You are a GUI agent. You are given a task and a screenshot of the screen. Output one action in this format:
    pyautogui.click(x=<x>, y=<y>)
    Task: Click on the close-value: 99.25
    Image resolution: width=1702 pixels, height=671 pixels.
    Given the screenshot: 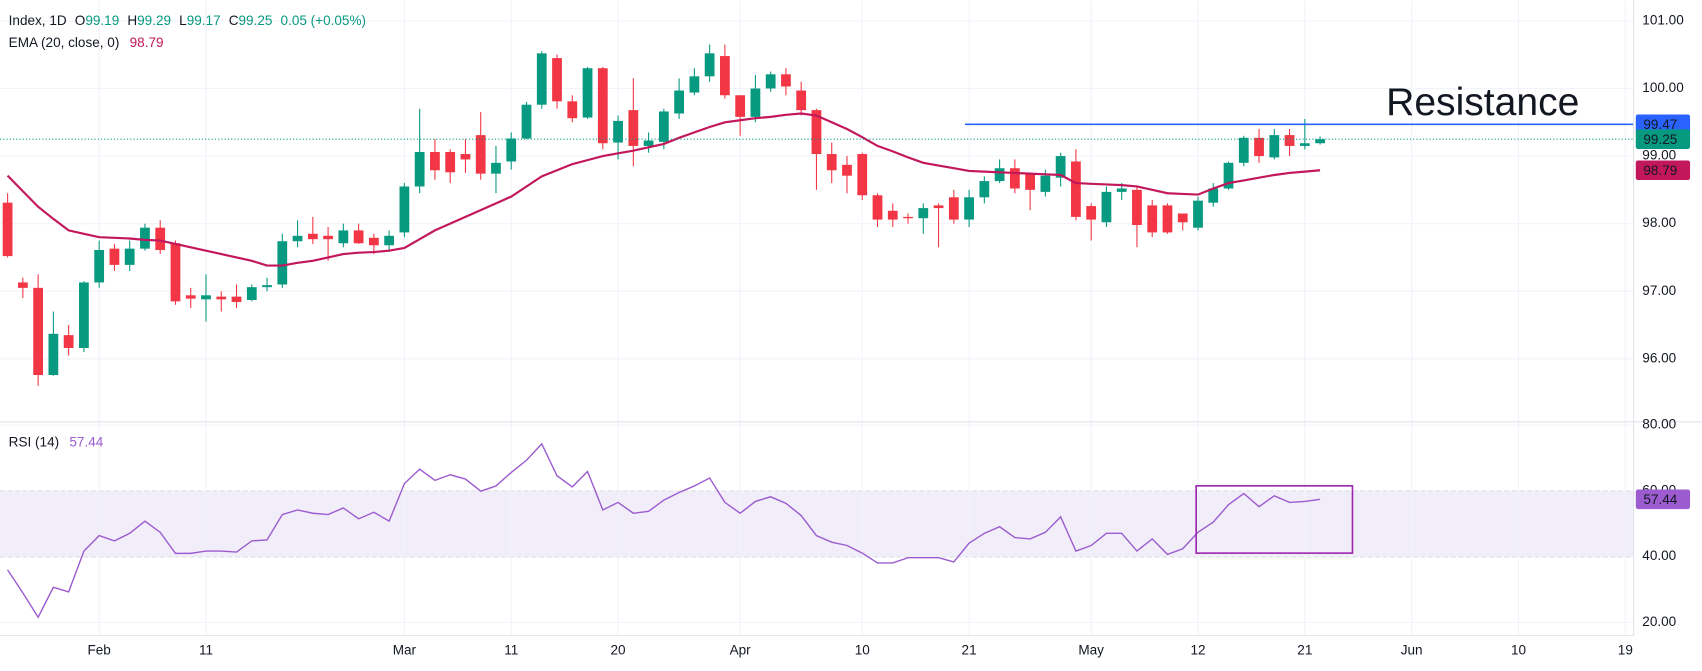 What is the action you would take?
    pyautogui.click(x=256, y=20)
    